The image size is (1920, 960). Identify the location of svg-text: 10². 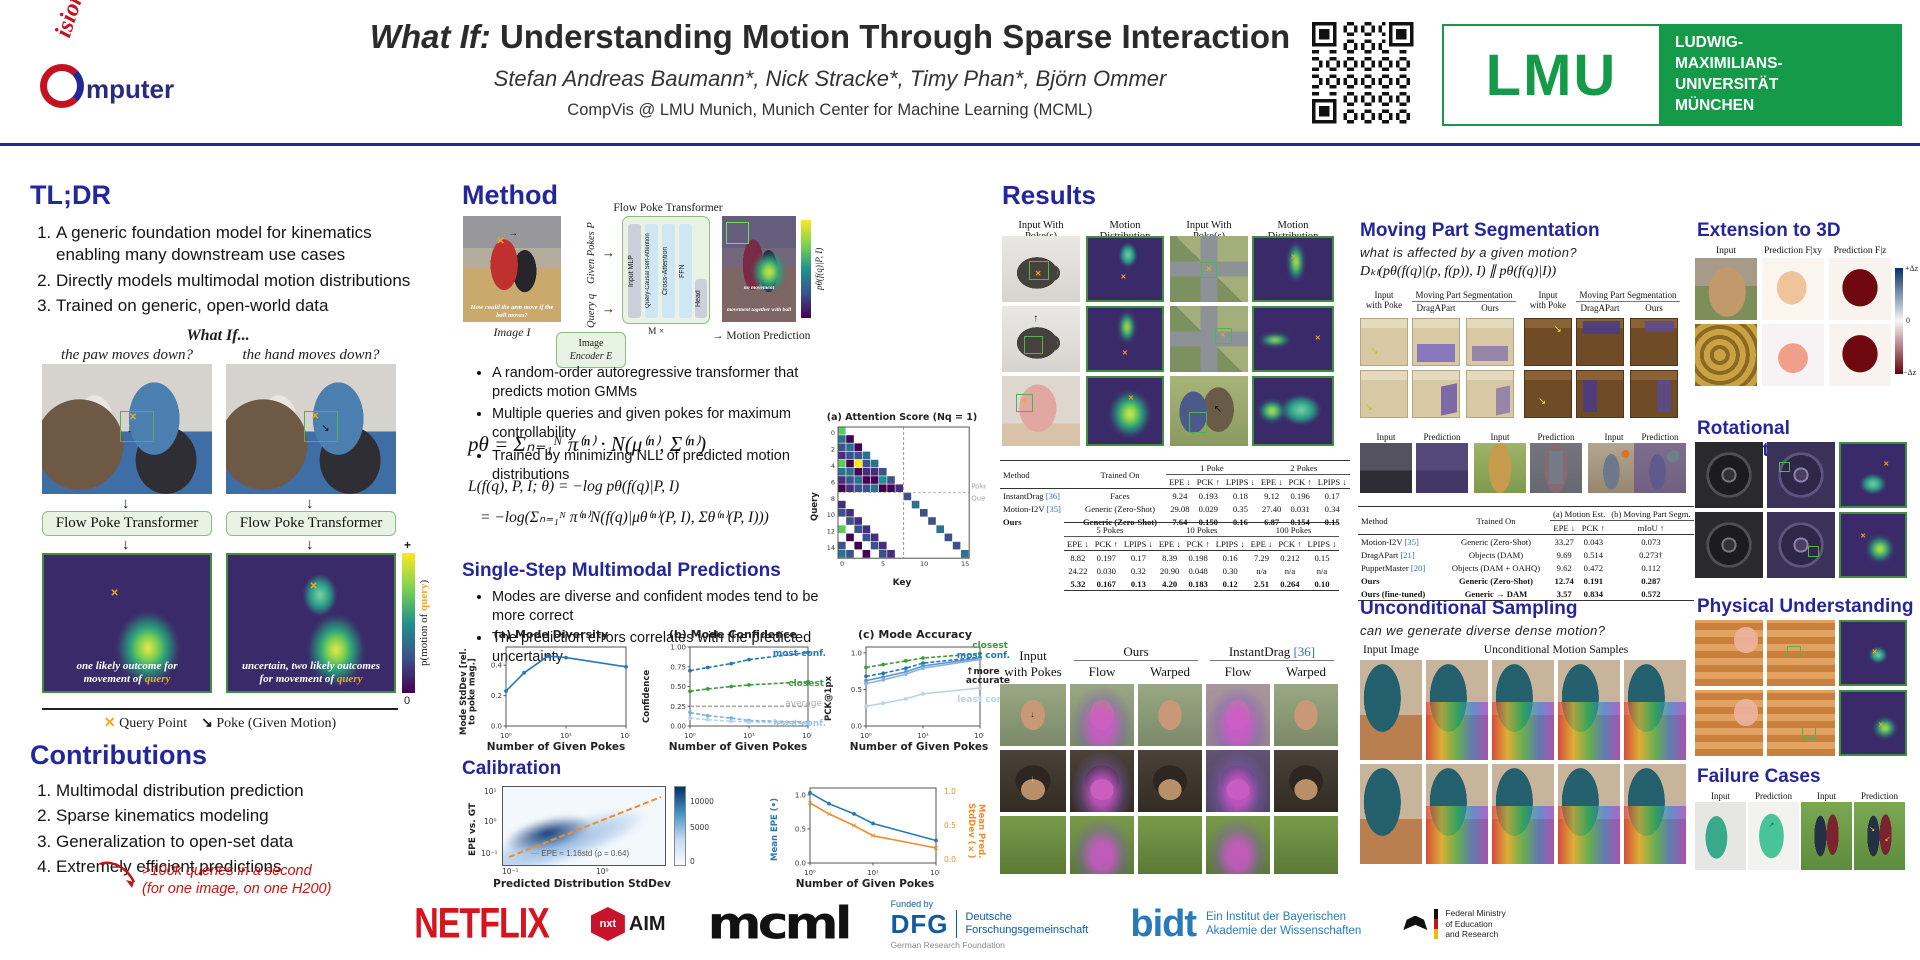
(979, 735).